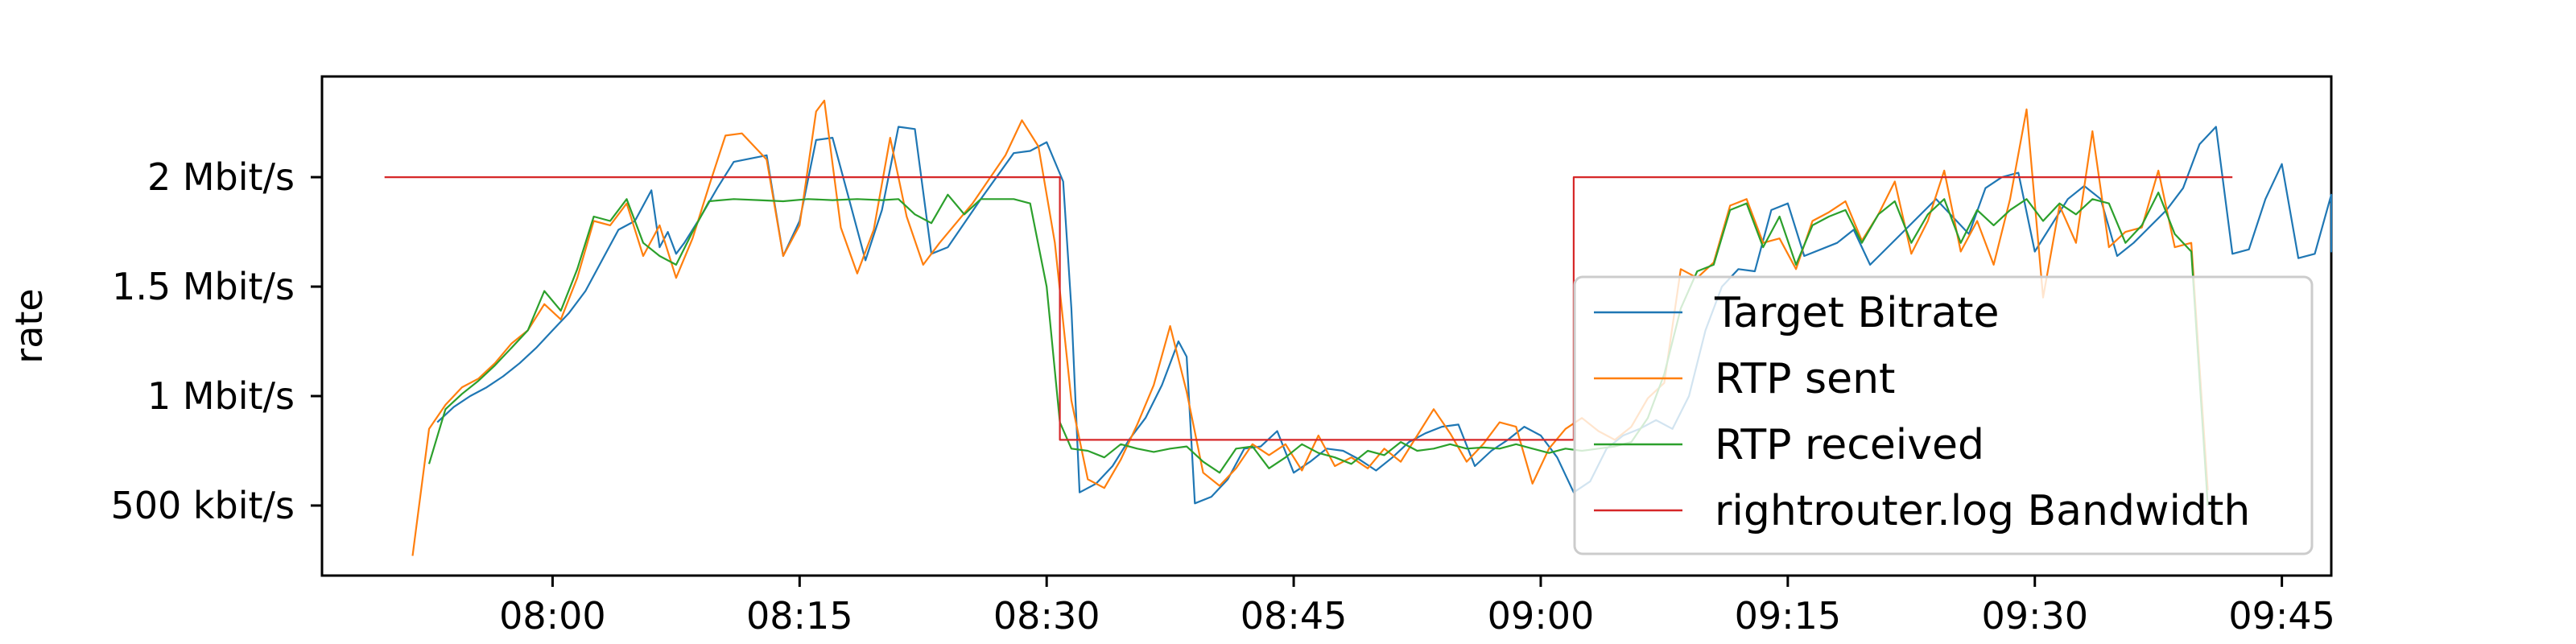 The width and height of the screenshot is (2576, 644). Describe the element at coordinates (1788, 616) in the screenshot. I see `x-tick-label: 09:15` at that location.